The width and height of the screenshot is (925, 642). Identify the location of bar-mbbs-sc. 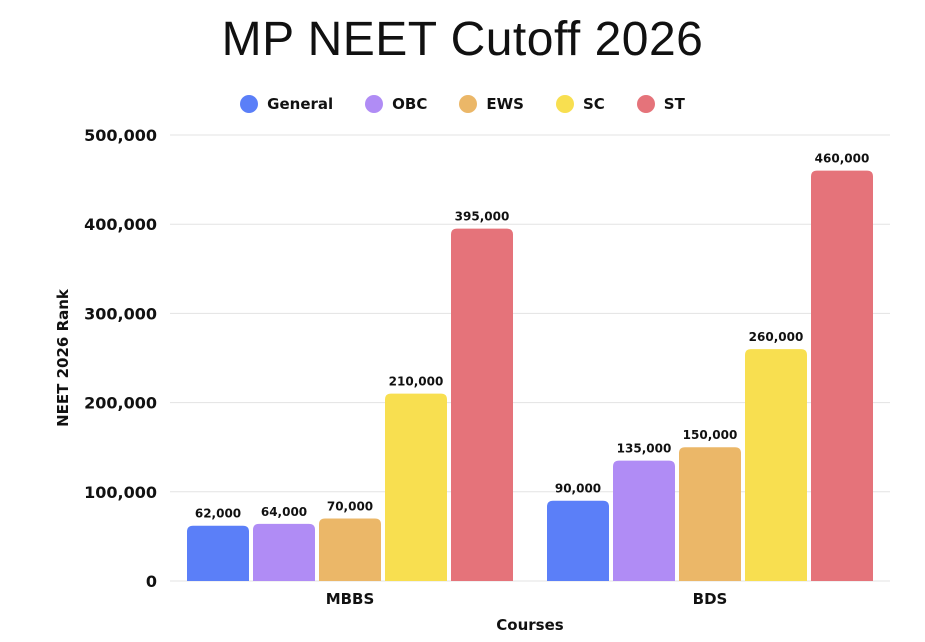
(416, 487).